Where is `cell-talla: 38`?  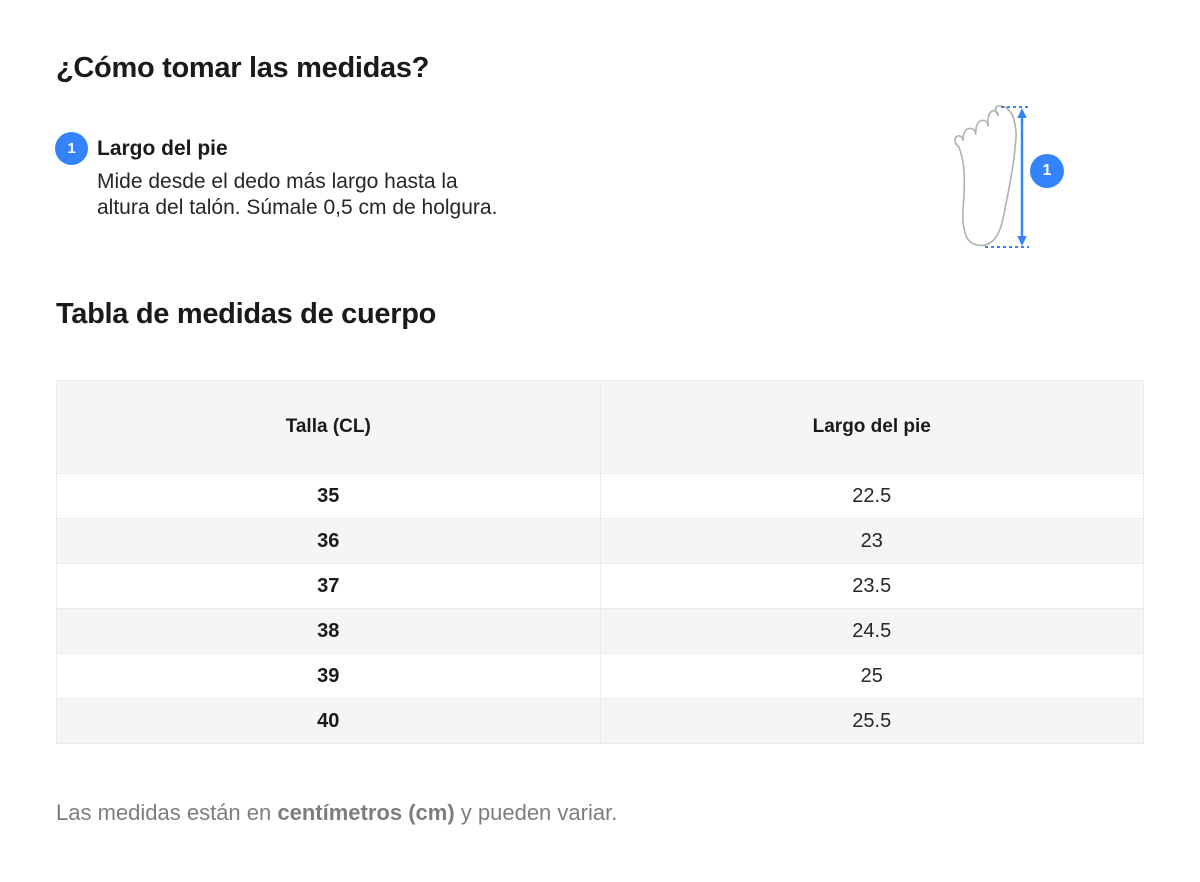
cell-talla: 38 is located at coordinates (328, 631).